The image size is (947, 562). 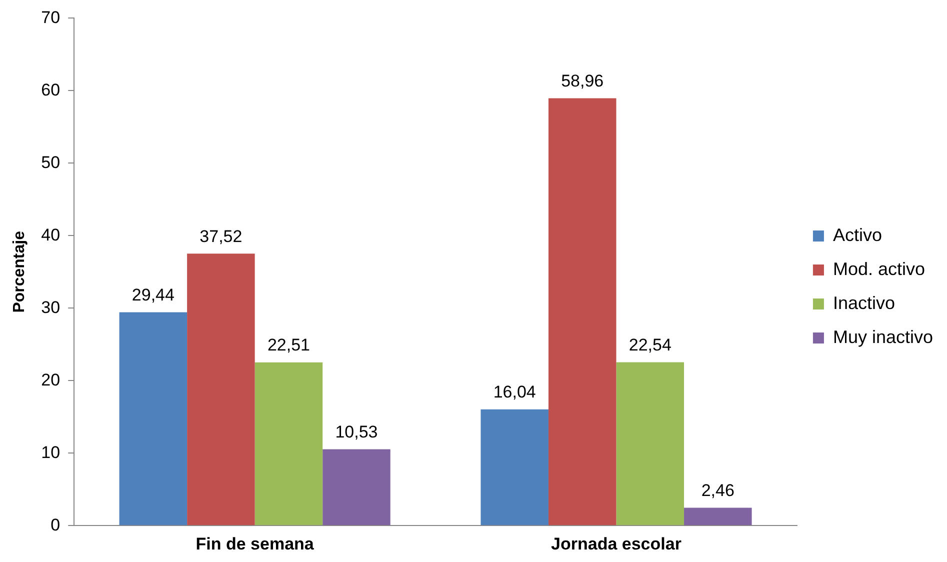 I want to click on data-label: 10,53, so click(x=356, y=432).